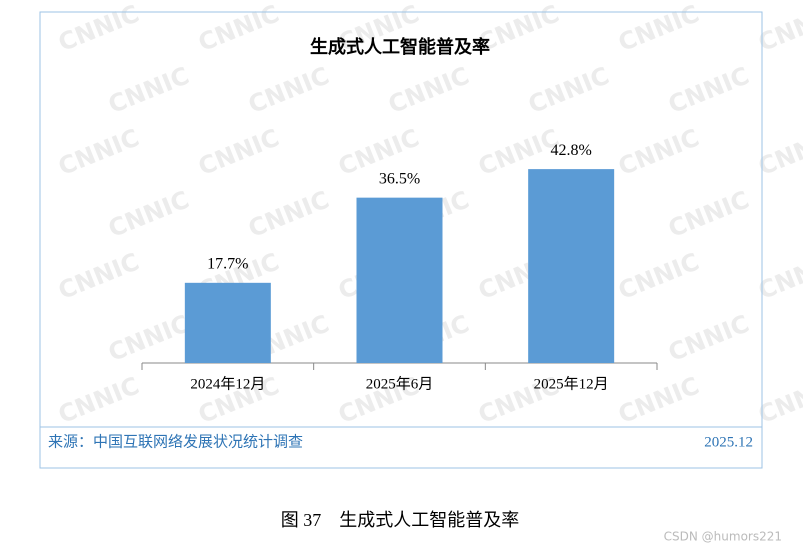  What do you see at coordinates (400, 383) in the screenshot?
I see `x-tick-label: 2025年6月` at bounding box center [400, 383].